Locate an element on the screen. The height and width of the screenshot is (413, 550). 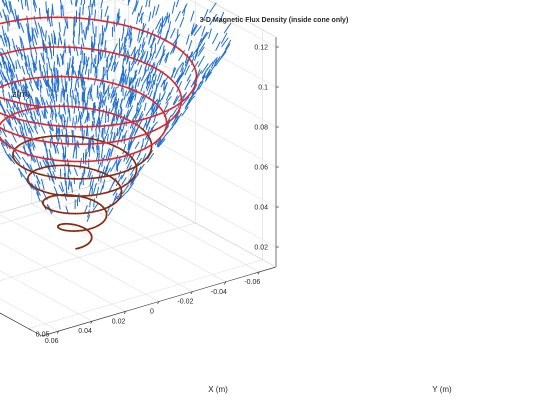
x-tick-label: 0 is located at coordinates (152, 312).